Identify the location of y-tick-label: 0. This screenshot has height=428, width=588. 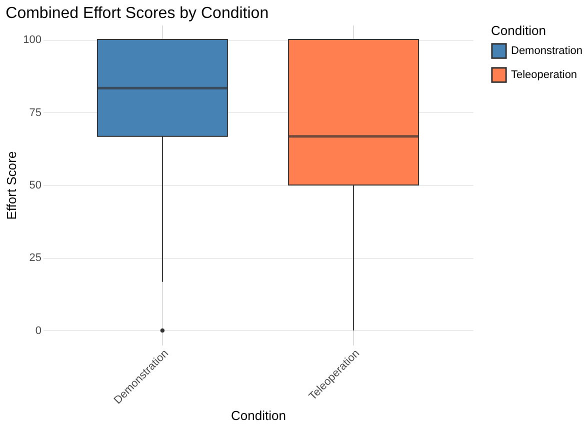
(38, 330).